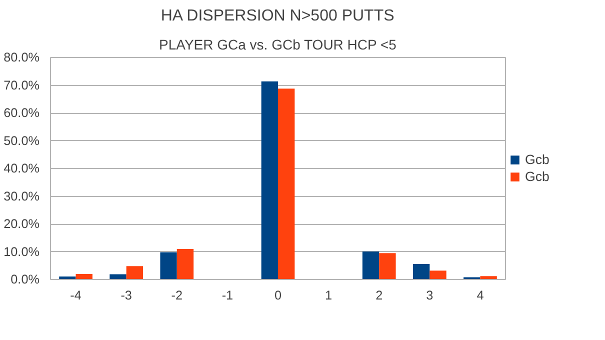 This screenshot has width=605, height=340. Describe the element at coordinates (76, 295) in the screenshot. I see `x-tick-label: -4` at that location.